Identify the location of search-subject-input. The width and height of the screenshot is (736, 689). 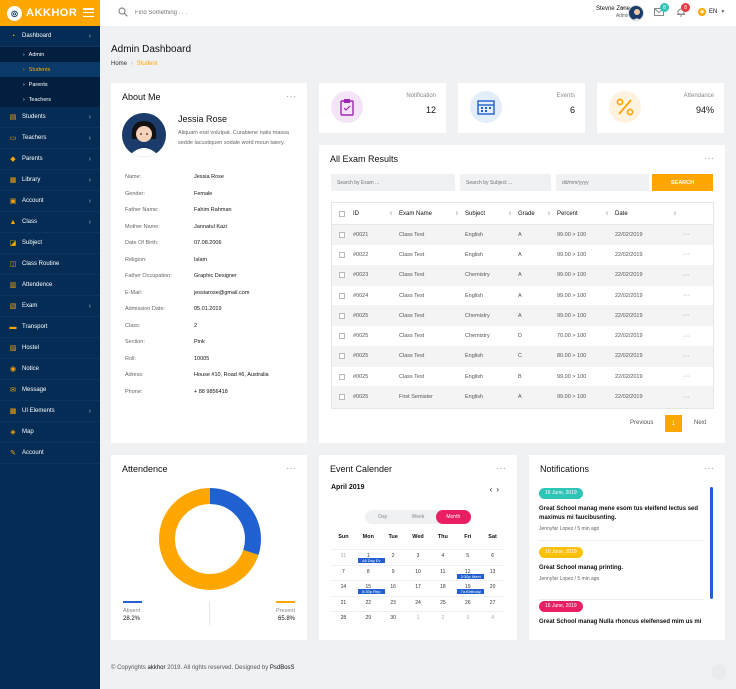
(505, 182).